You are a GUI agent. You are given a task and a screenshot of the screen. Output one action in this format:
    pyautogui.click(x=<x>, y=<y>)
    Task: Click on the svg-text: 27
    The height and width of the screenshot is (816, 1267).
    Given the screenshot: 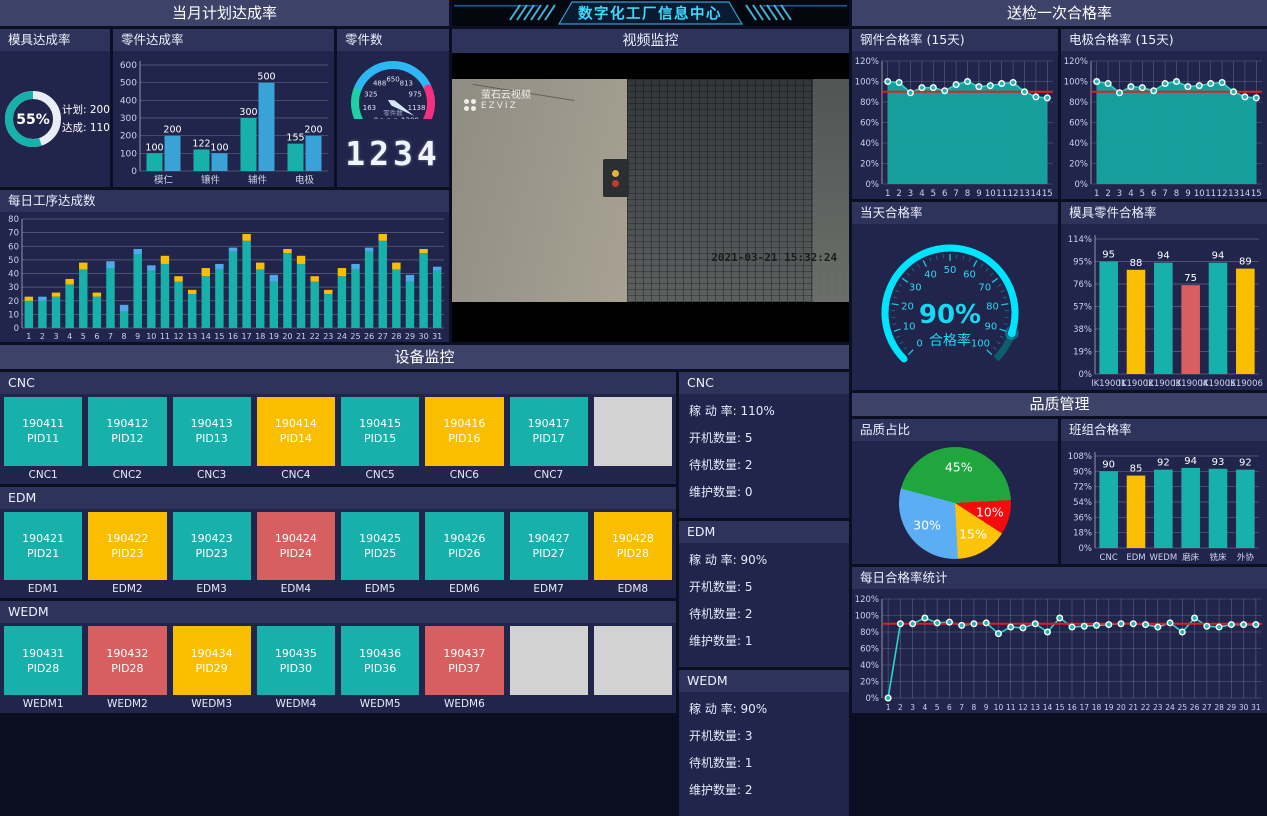 What is the action you would take?
    pyautogui.click(x=1207, y=707)
    